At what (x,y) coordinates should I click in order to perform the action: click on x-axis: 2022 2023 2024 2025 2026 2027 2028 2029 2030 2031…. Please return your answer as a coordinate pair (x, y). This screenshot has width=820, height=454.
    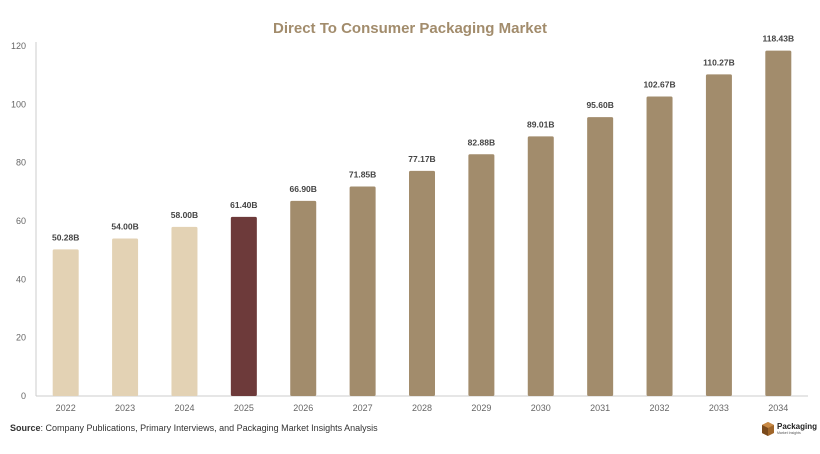
    Looking at the image, I should click on (422, 404).